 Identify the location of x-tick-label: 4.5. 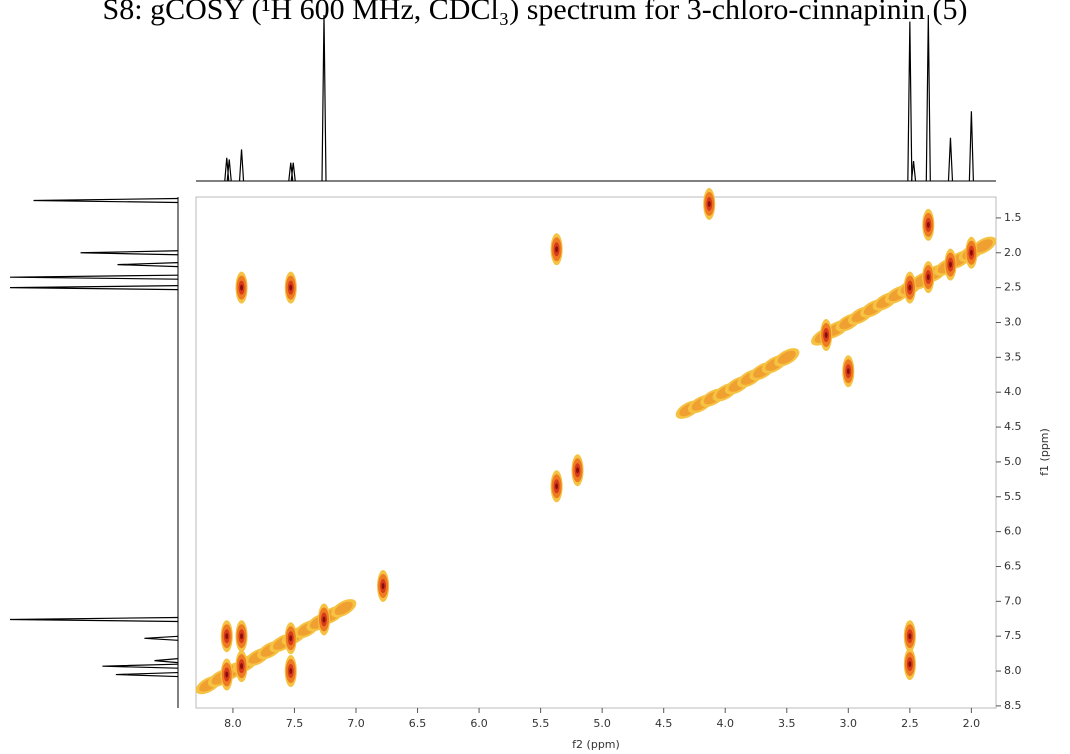
(664, 723).